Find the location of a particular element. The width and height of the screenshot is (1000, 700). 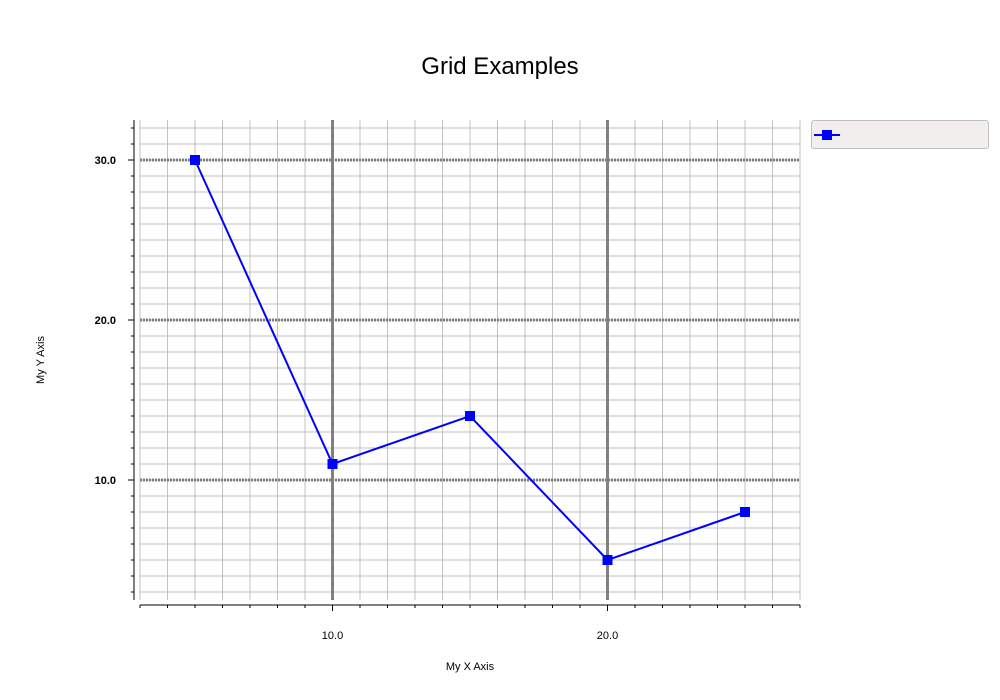

x-tick-label: 20.0 is located at coordinates (607, 636).